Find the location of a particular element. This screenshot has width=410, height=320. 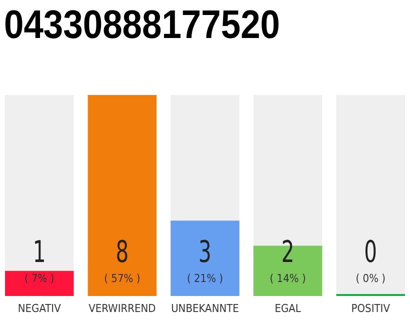

annotation: ( 0% ) is located at coordinates (371, 278).